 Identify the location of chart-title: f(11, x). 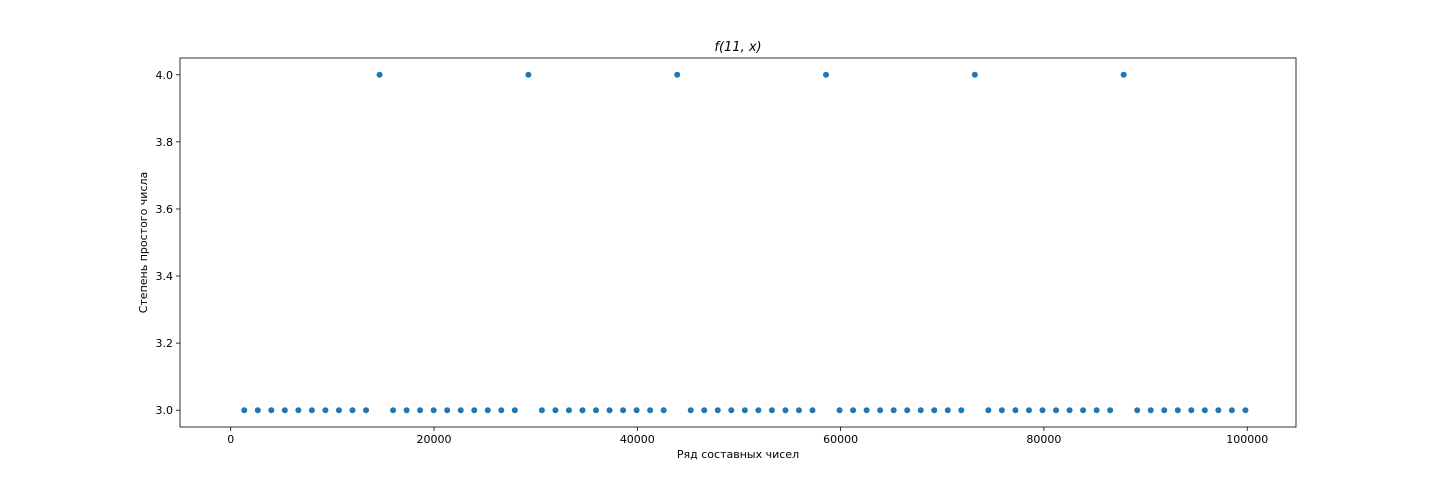
(737, 47).